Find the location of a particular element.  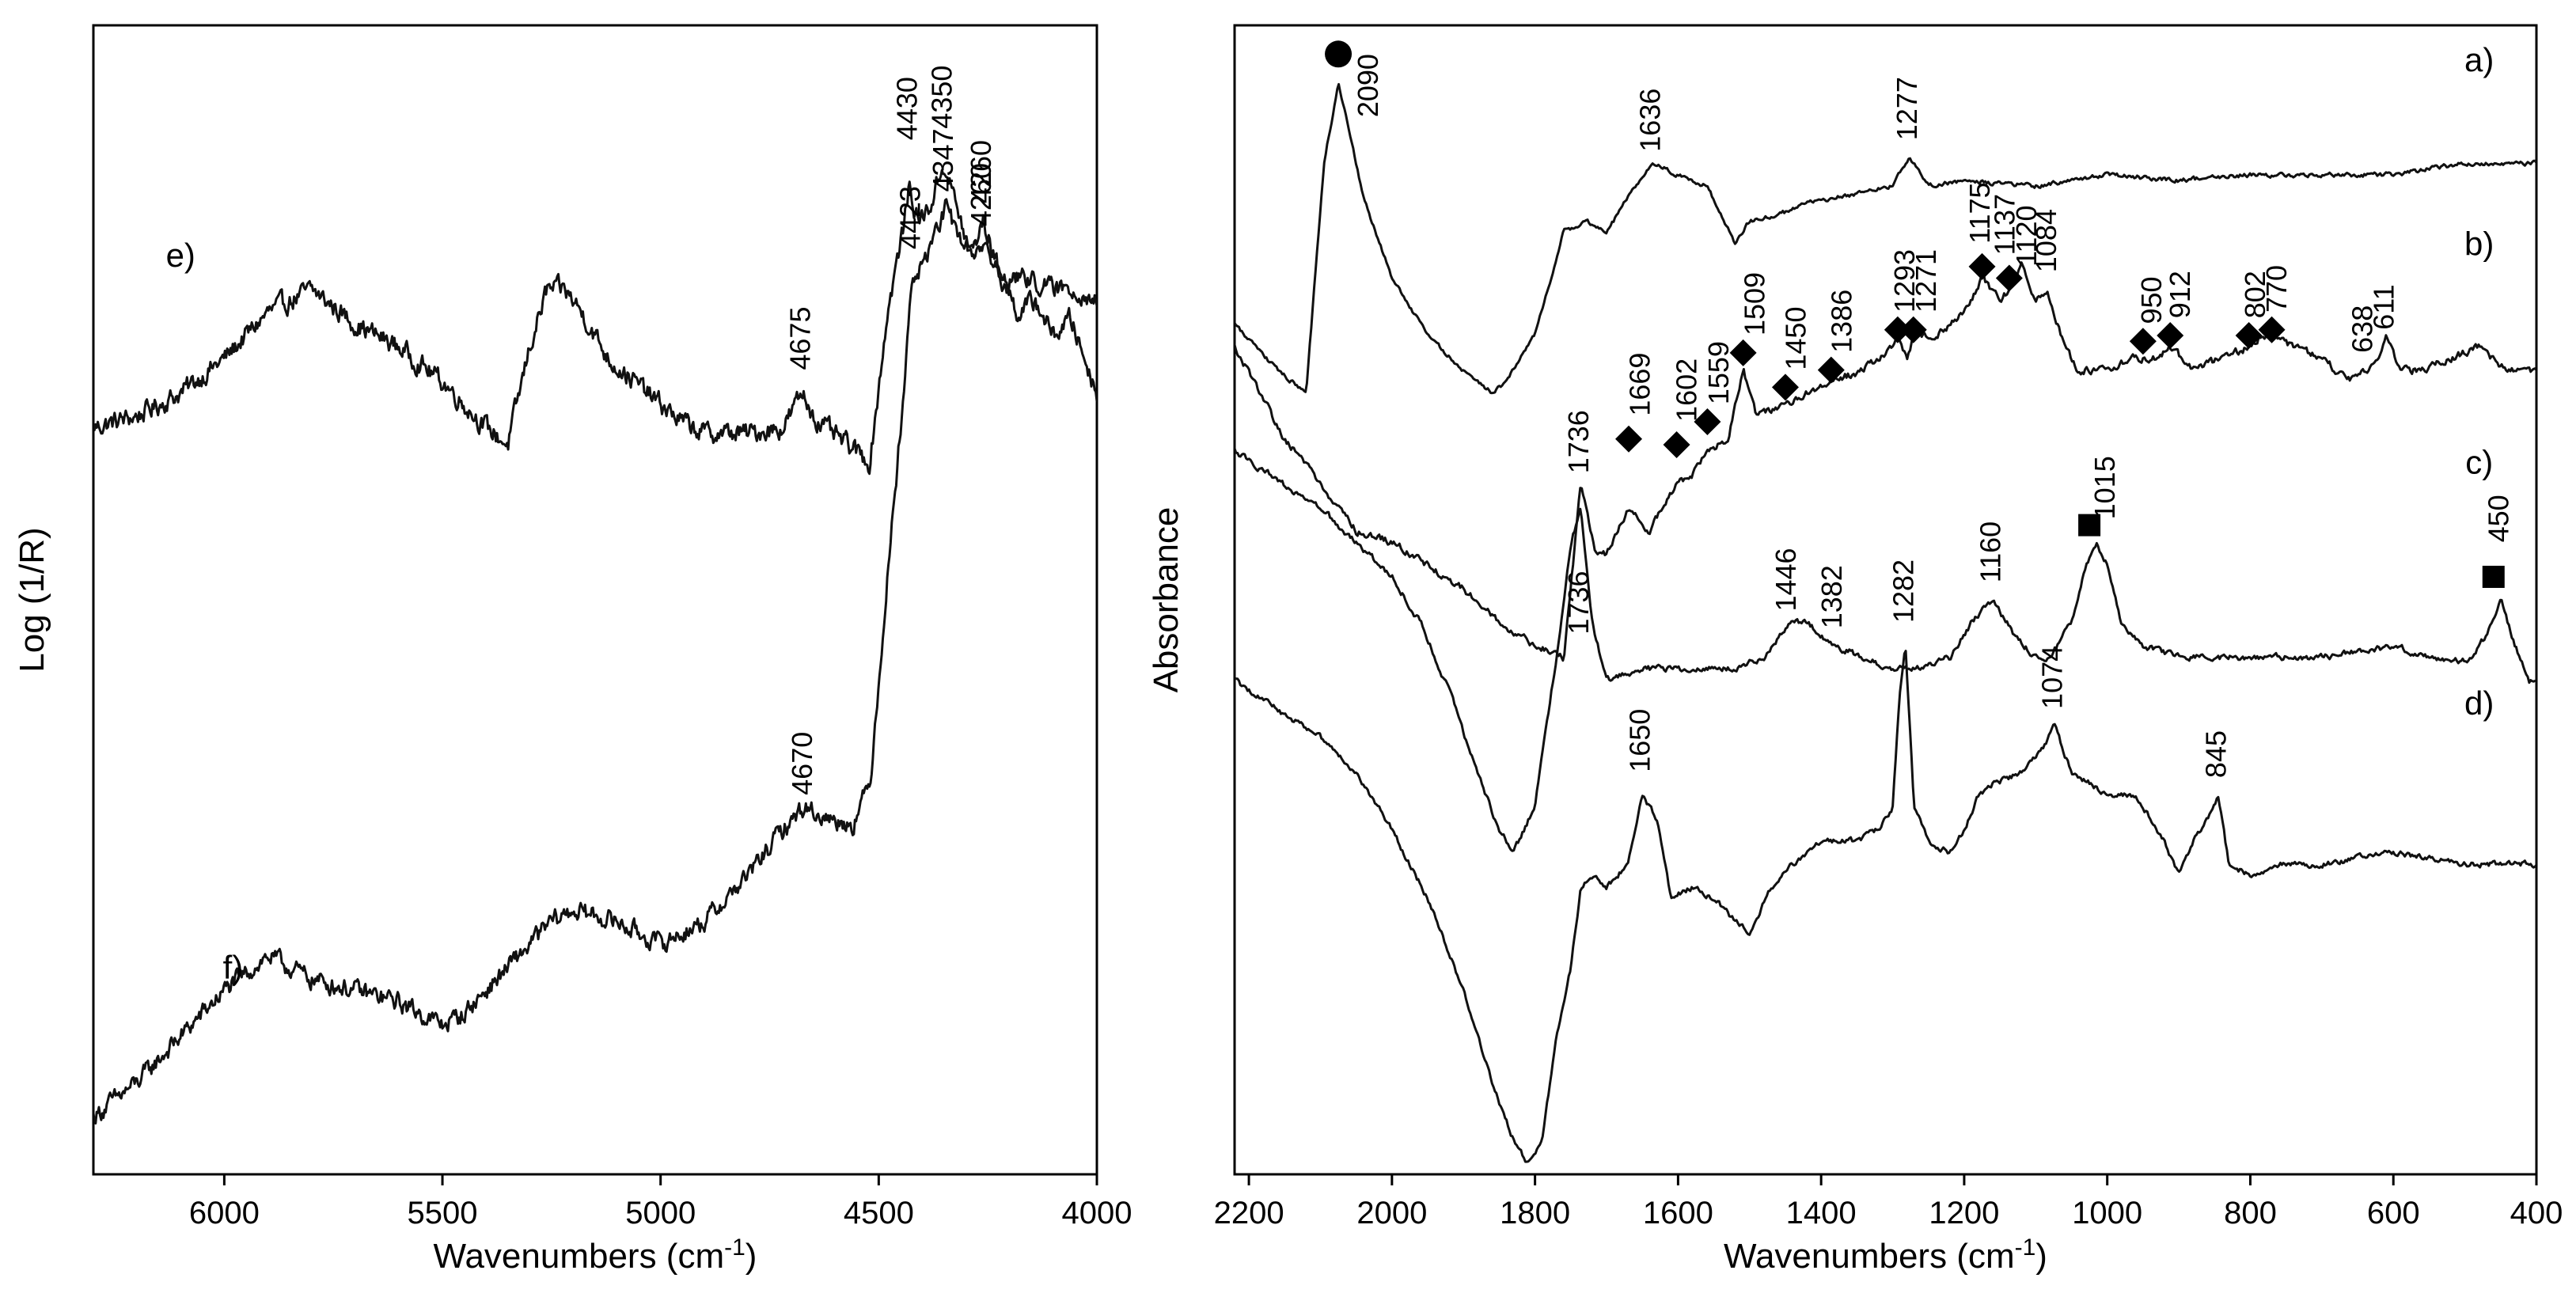

peak-label: 1650 is located at coordinates (1640, 740).